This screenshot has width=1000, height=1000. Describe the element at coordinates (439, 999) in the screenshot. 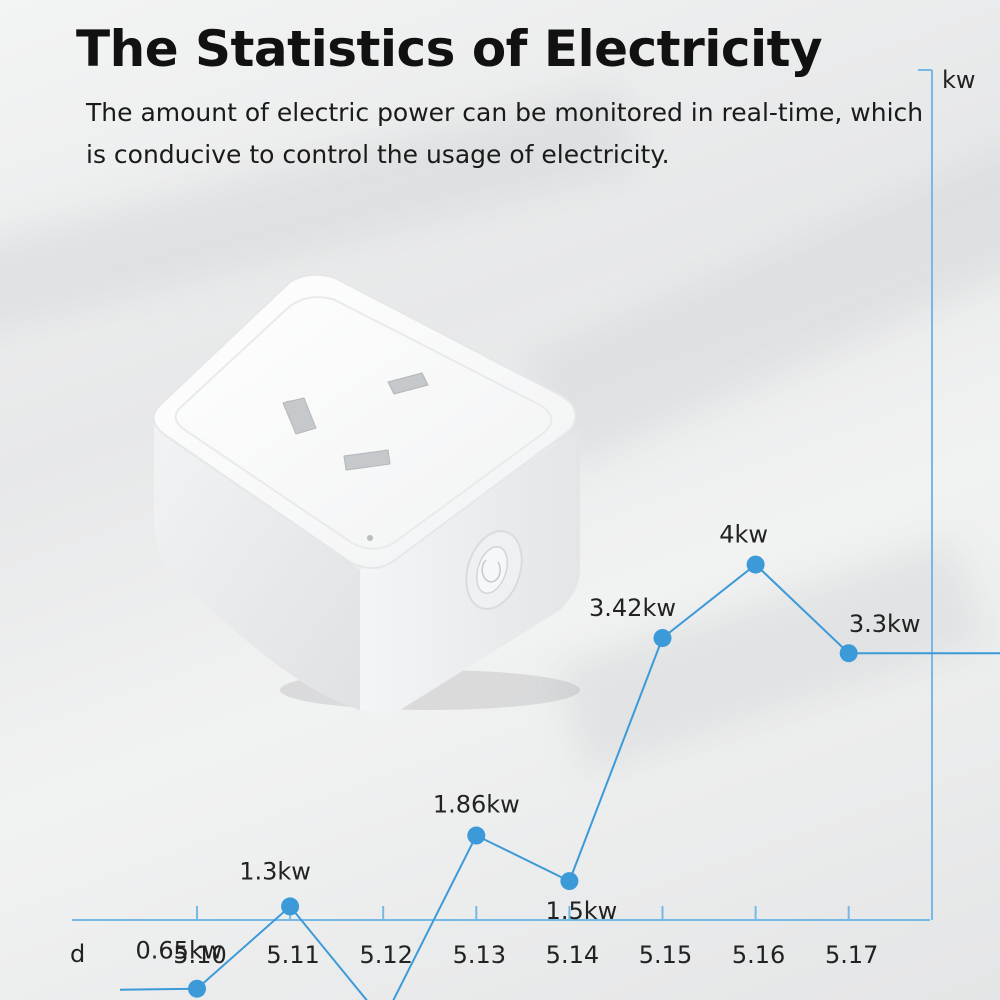

I see `data-label: 0.4kw` at that location.